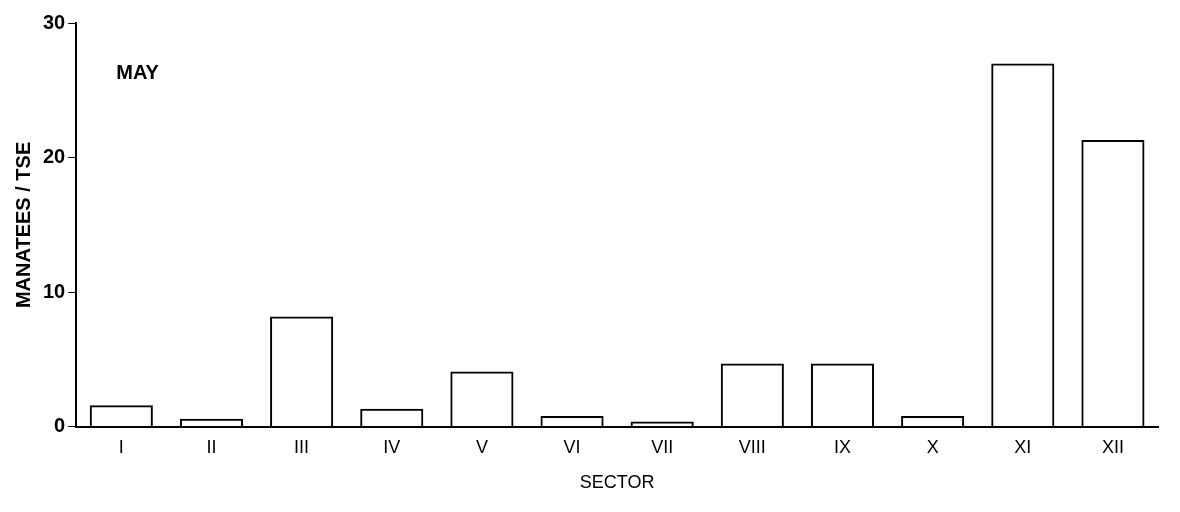 This screenshot has width=1180, height=512. I want to click on x-tick-label: I, so click(121, 446).